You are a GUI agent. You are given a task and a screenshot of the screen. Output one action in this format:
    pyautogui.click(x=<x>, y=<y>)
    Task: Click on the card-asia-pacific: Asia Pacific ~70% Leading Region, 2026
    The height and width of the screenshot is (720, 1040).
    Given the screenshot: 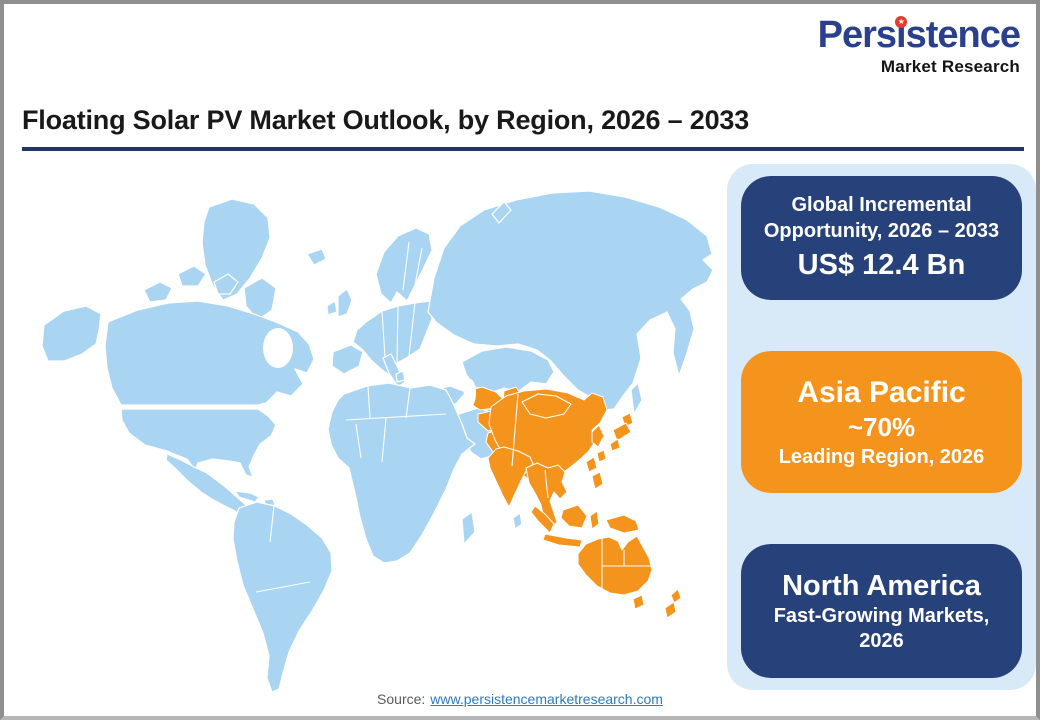 What is the action you would take?
    pyautogui.click(x=881, y=422)
    